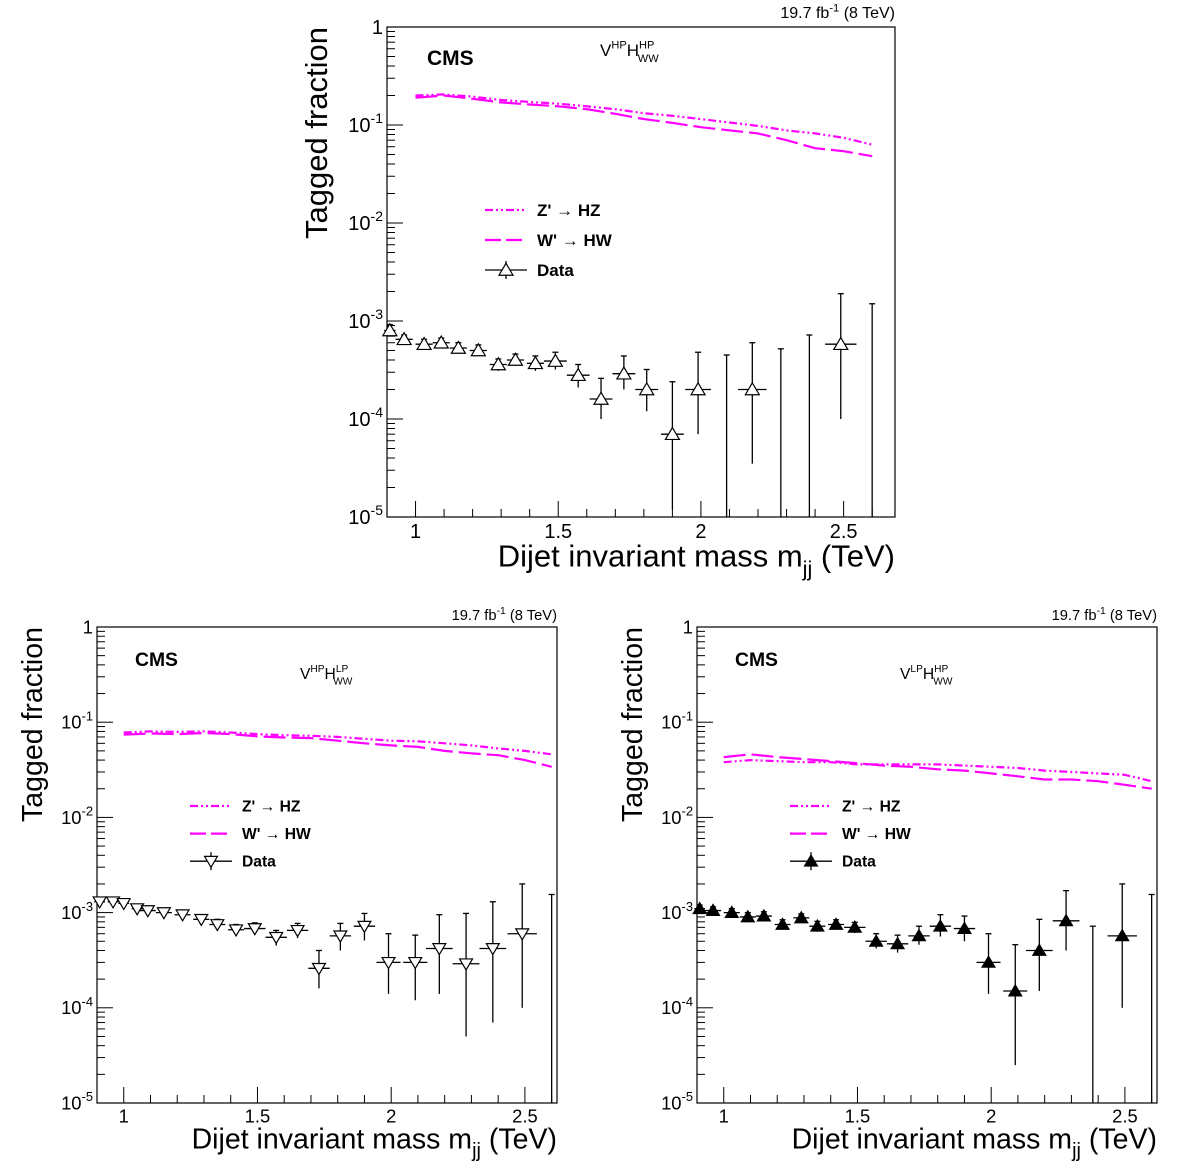 The width and height of the screenshot is (1193, 1174). What do you see at coordinates (124, 1115) in the screenshot?
I see `x-tick-label: 1` at bounding box center [124, 1115].